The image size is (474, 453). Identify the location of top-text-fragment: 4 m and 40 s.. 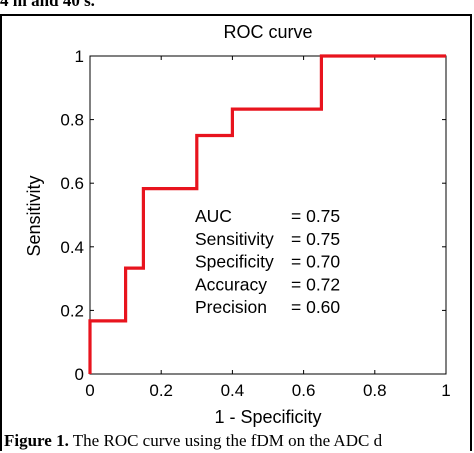
(47, 5).